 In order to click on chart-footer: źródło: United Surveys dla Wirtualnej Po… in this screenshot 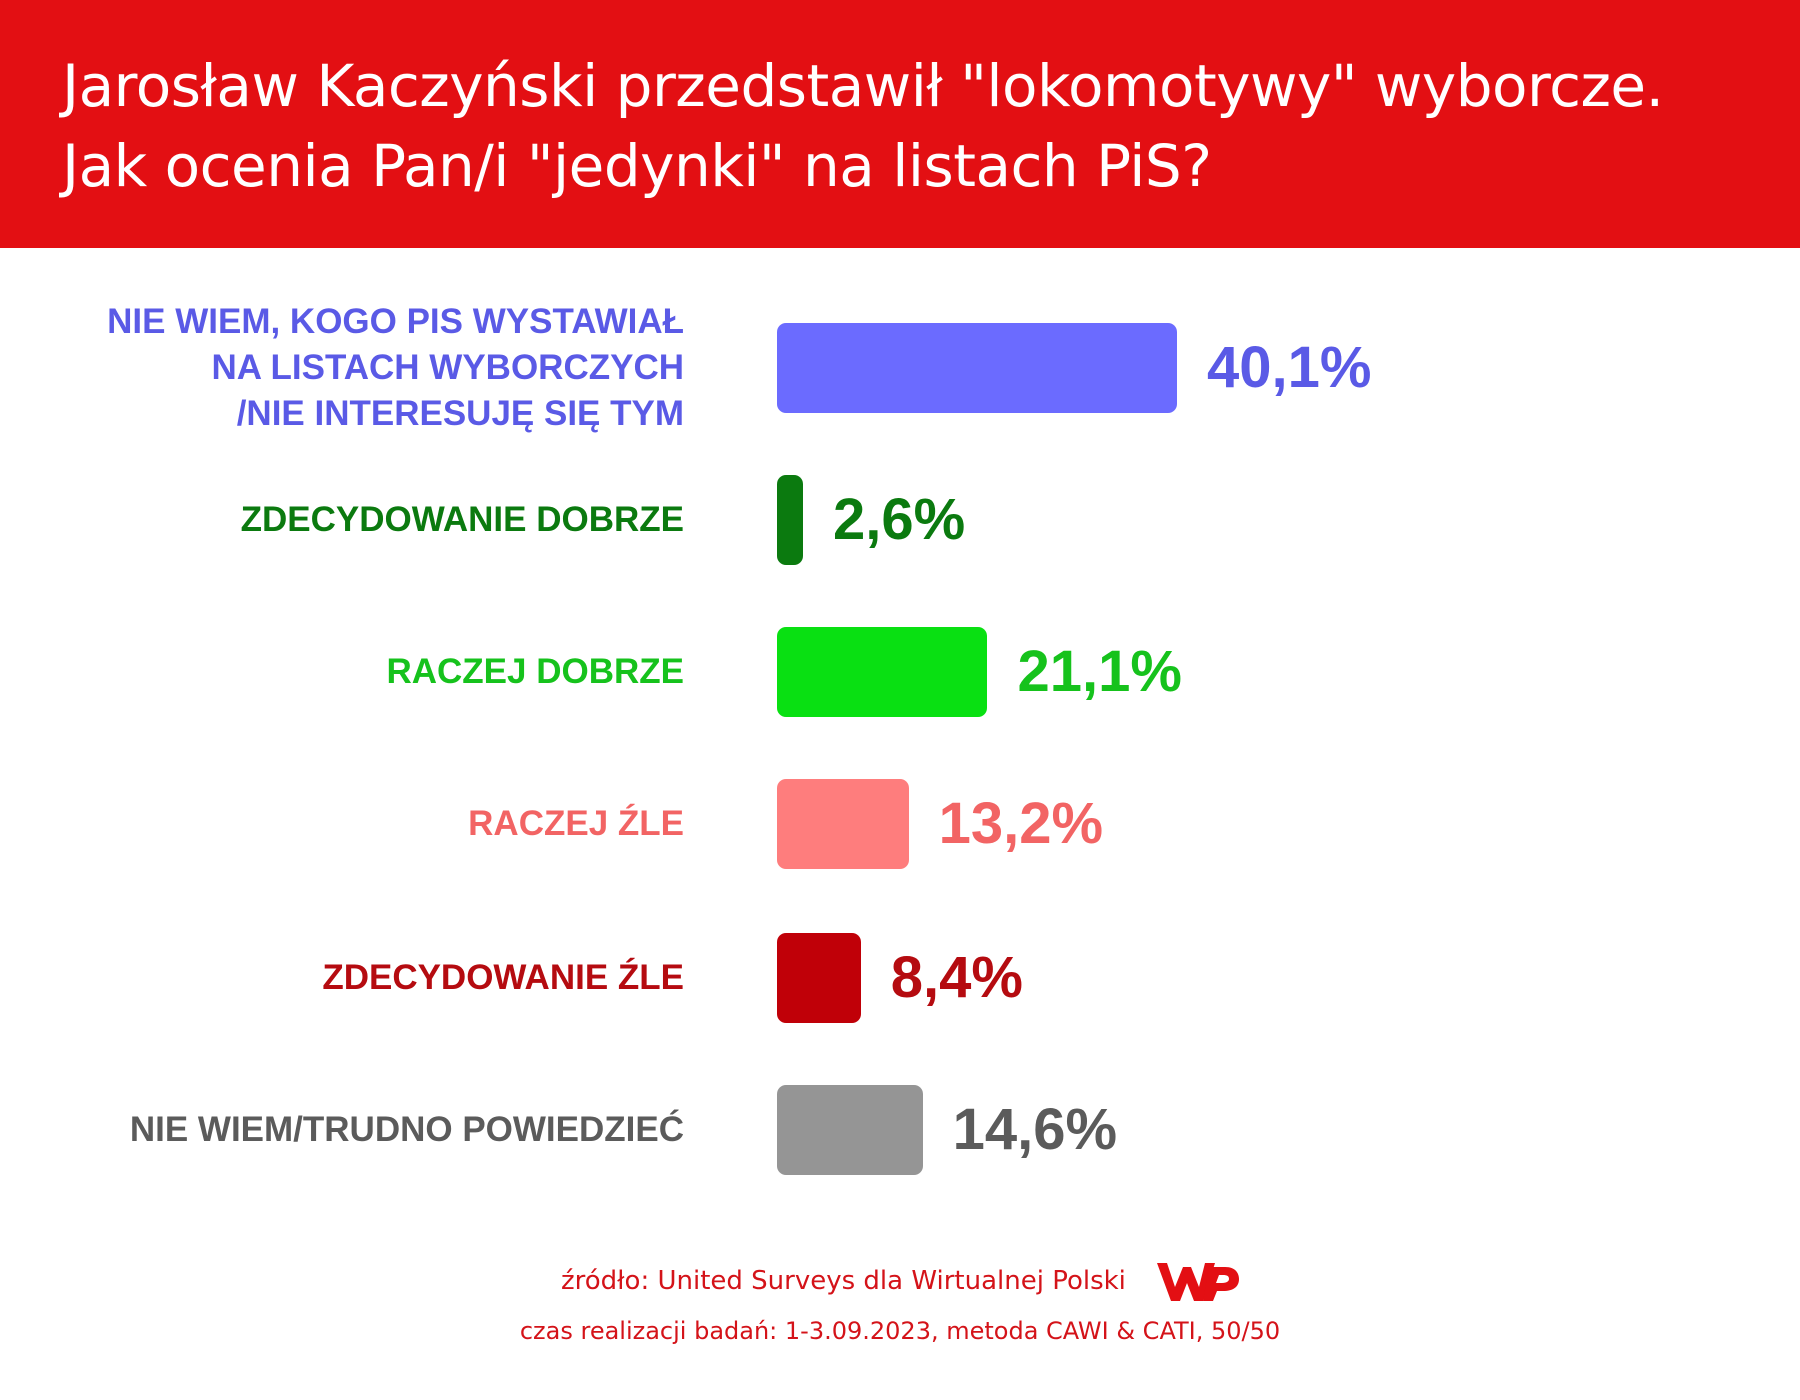, I will do `click(900, 1295)`.